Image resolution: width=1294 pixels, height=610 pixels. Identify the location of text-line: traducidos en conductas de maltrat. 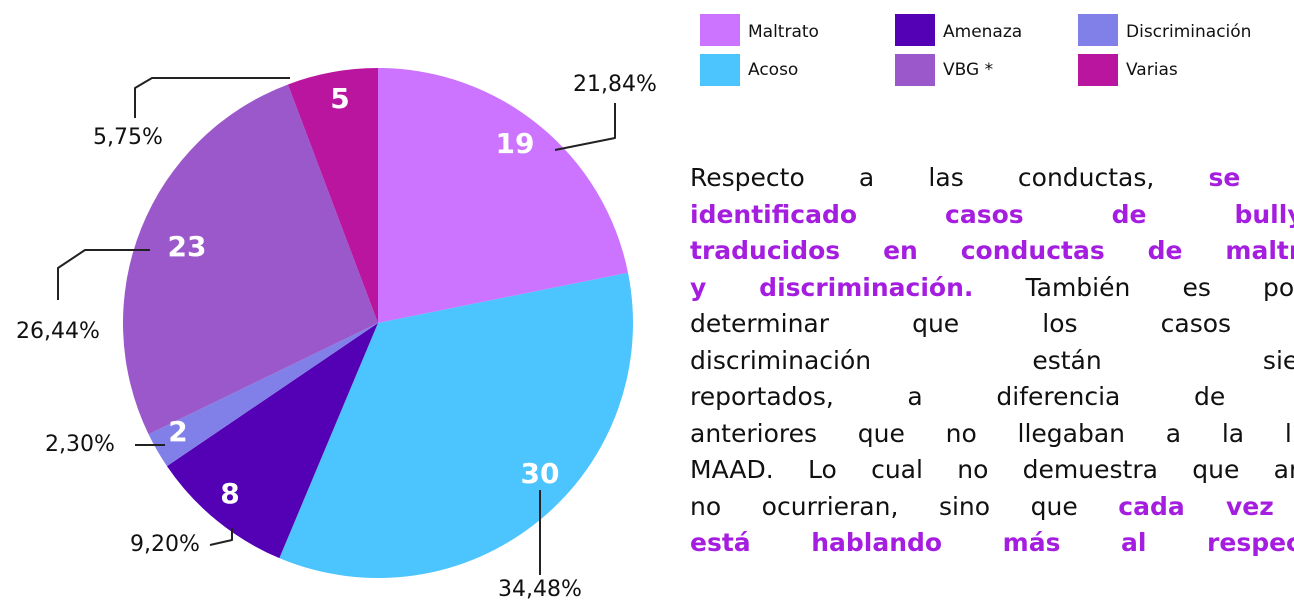
(992, 251).